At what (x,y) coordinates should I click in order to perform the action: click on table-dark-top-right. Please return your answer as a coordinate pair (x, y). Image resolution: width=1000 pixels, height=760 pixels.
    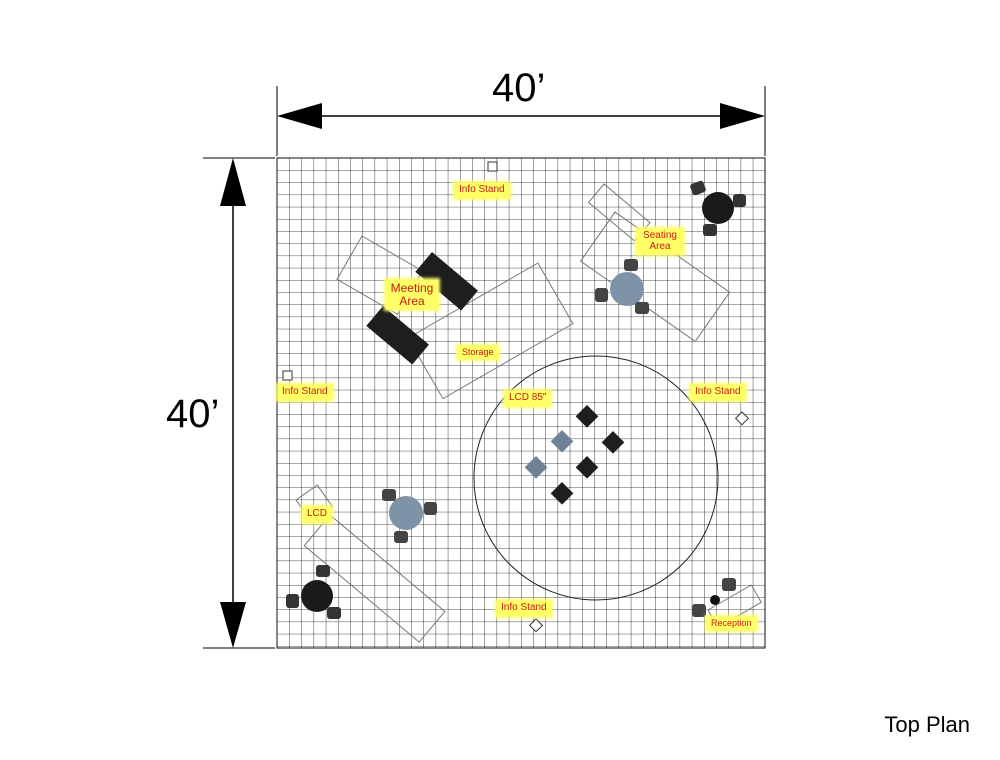
    Looking at the image, I should click on (718, 208).